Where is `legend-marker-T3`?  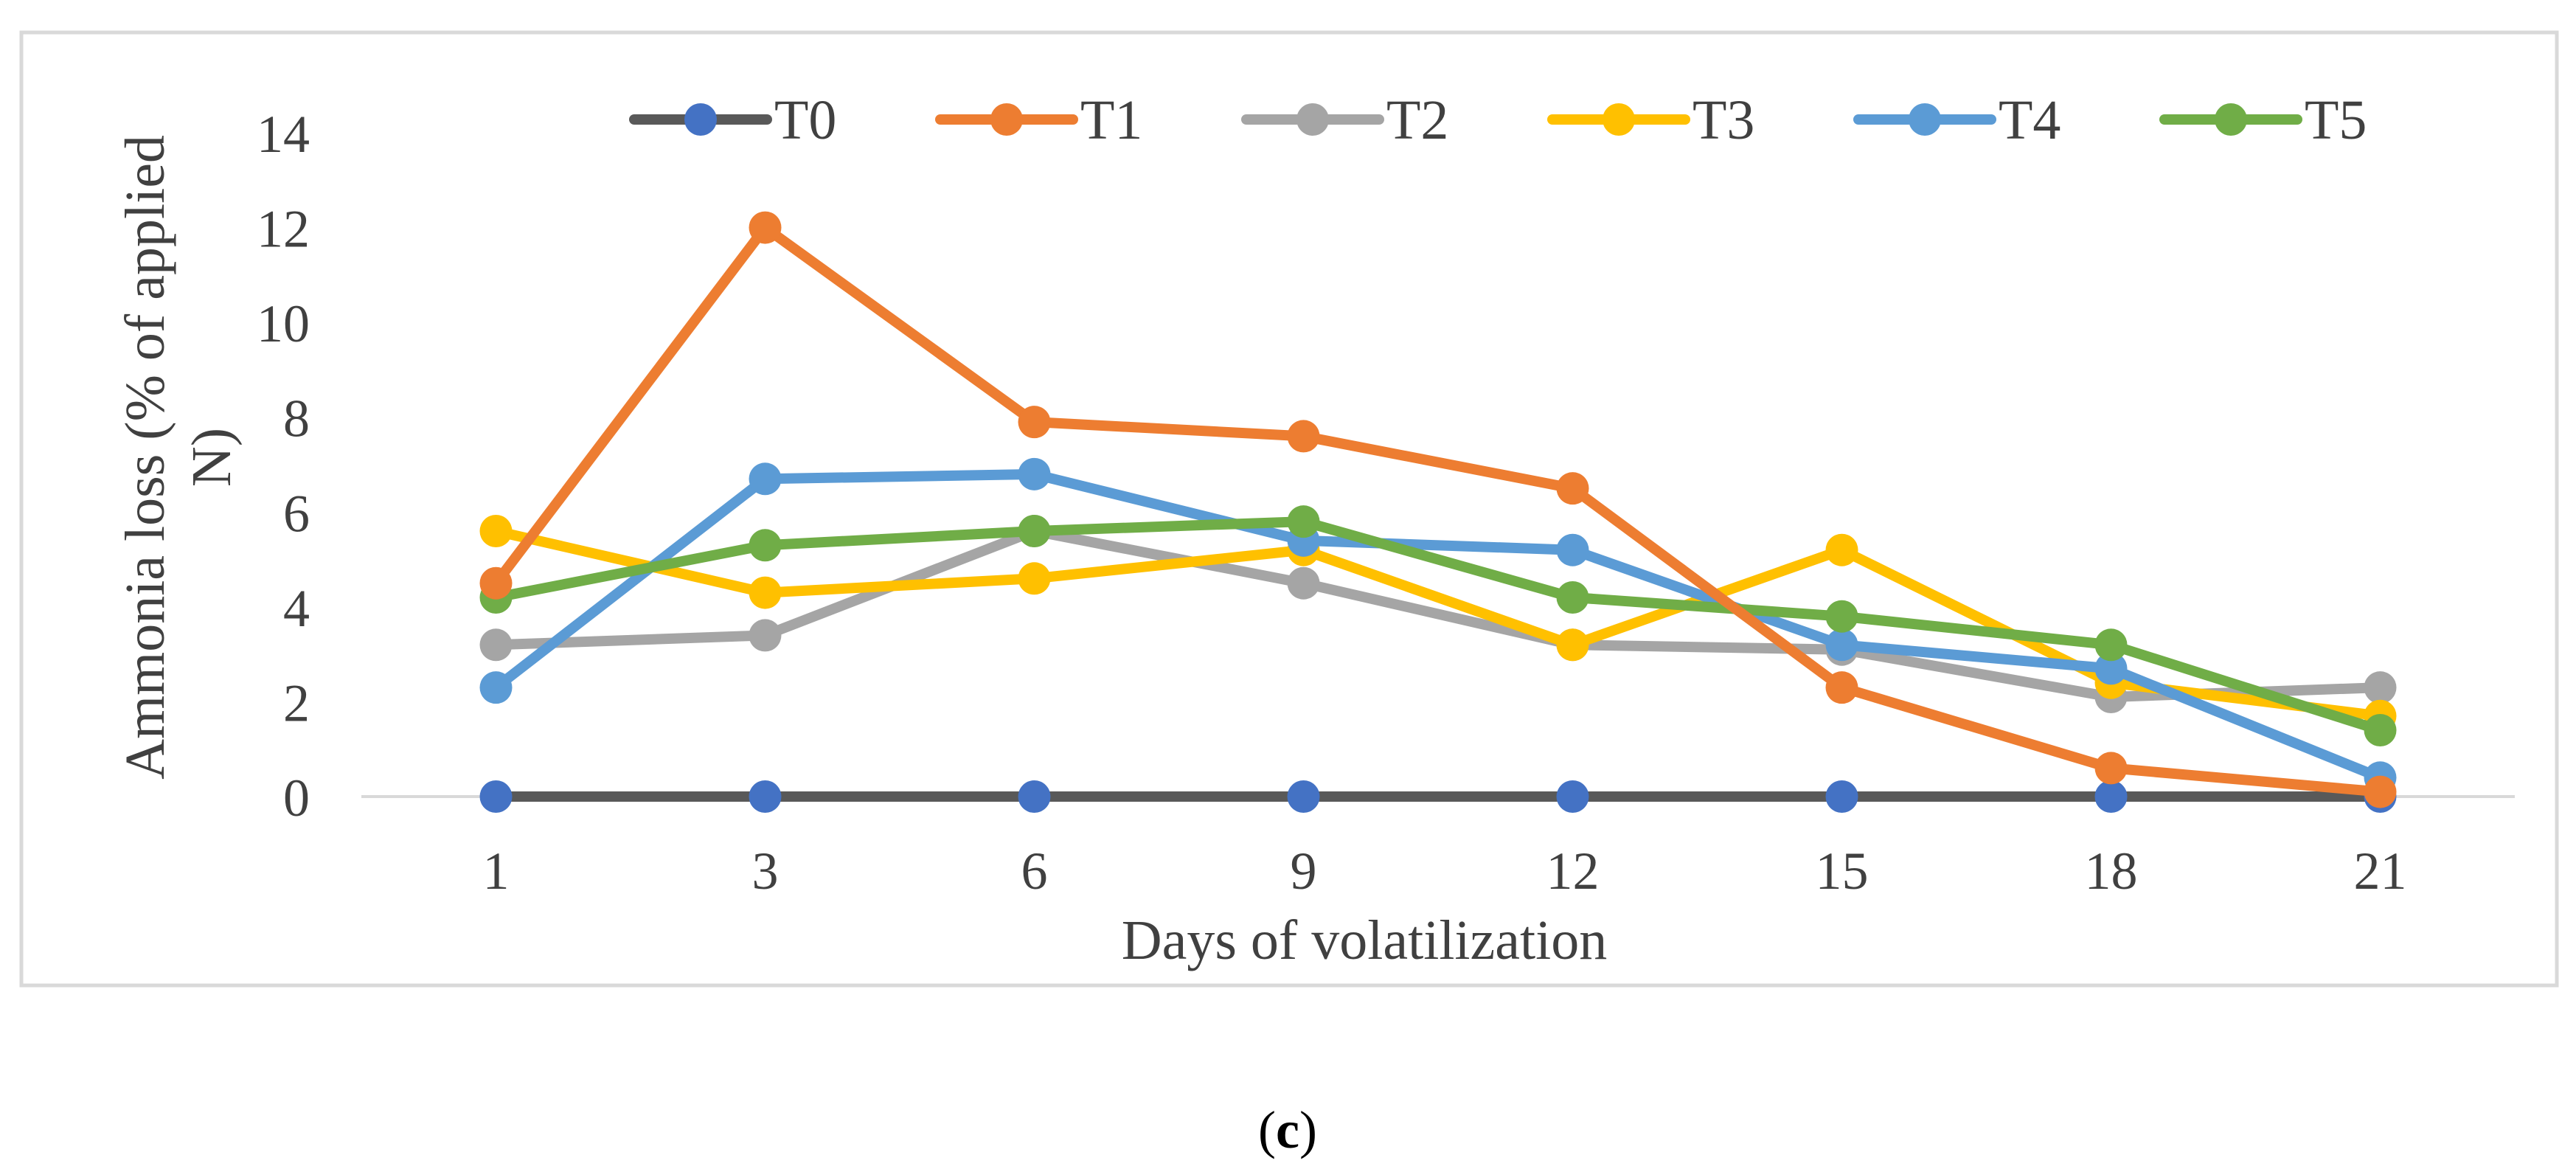 legend-marker-T3 is located at coordinates (1619, 119).